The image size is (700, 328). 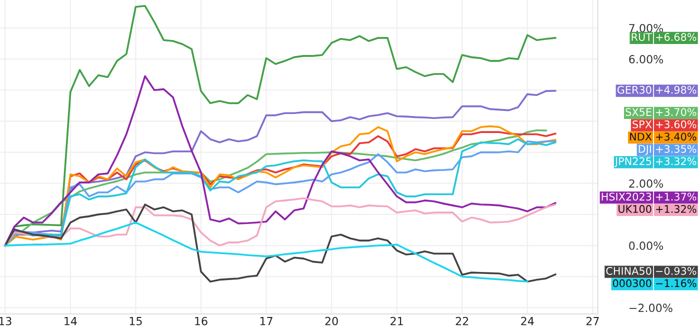 I want to click on text: +1.32%, so click(x=676, y=209).